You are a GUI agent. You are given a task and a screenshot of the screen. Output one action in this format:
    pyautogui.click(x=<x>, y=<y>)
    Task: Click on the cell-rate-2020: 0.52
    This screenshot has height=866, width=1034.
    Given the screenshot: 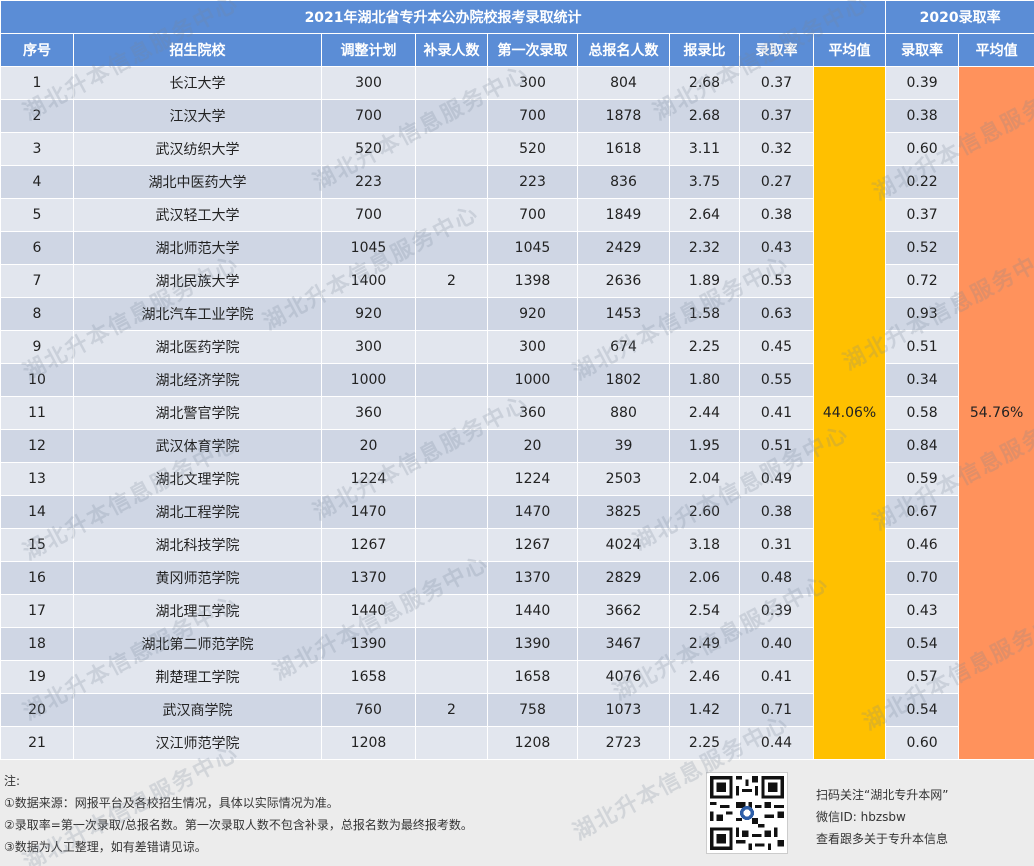 What is the action you would take?
    pyautogui.click(x=922, y=248)
    